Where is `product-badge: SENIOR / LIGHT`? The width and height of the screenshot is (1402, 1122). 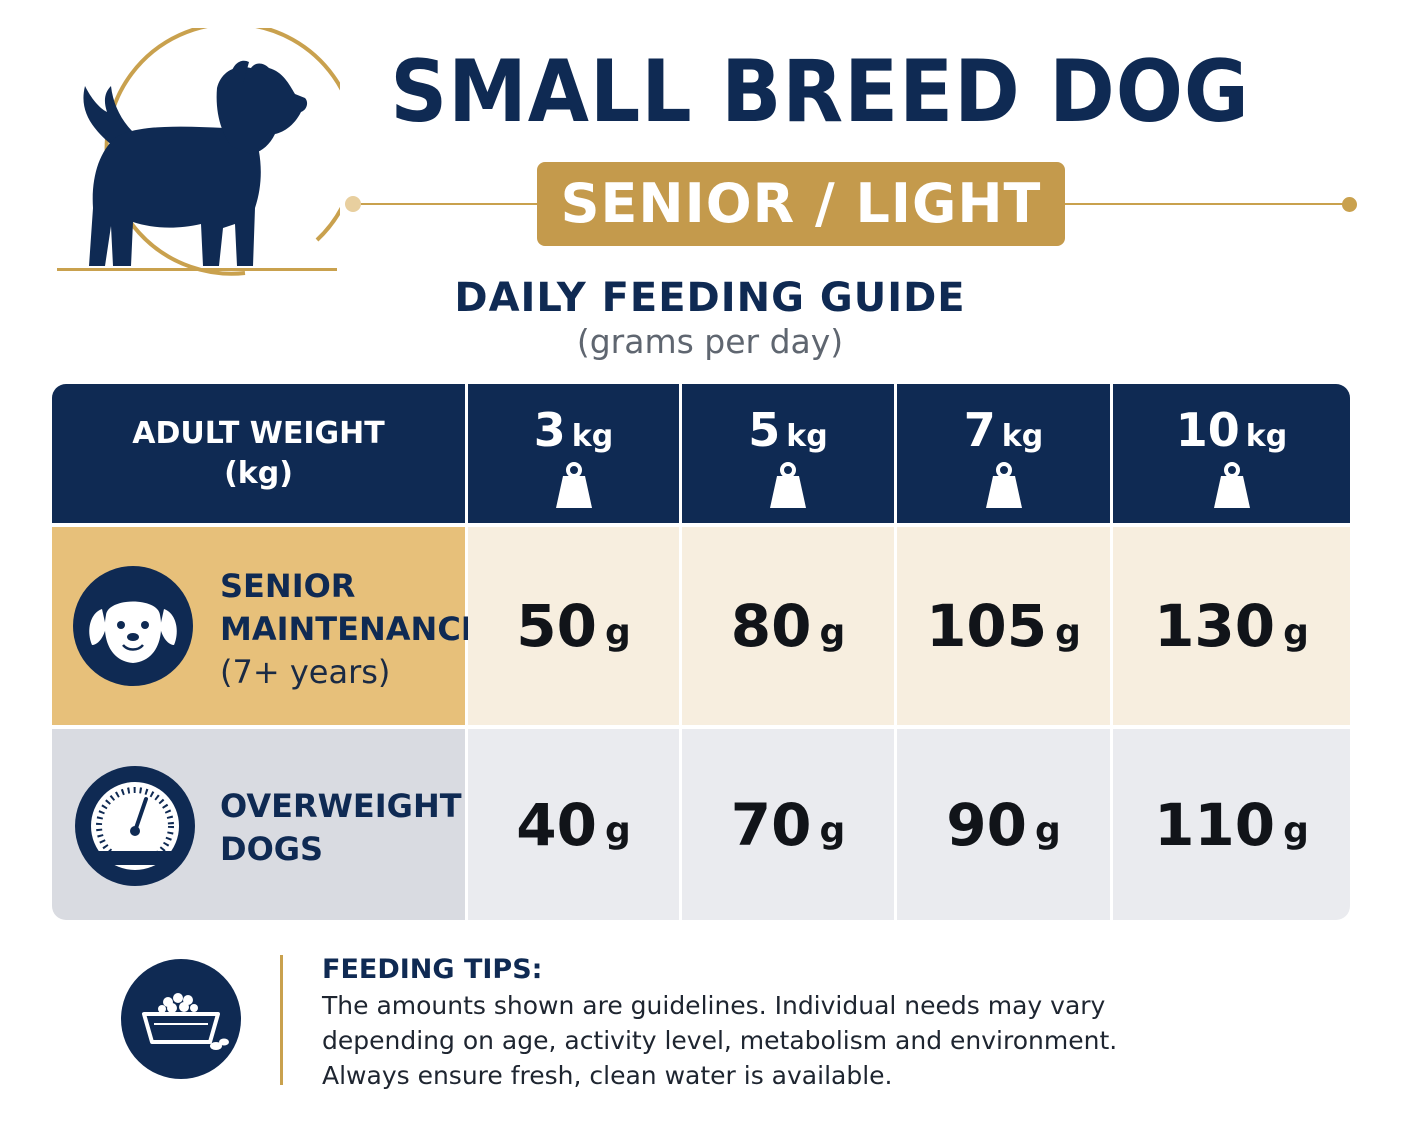
product-badge: SENIOR / LIGHT is located at coordinates (801, 204).